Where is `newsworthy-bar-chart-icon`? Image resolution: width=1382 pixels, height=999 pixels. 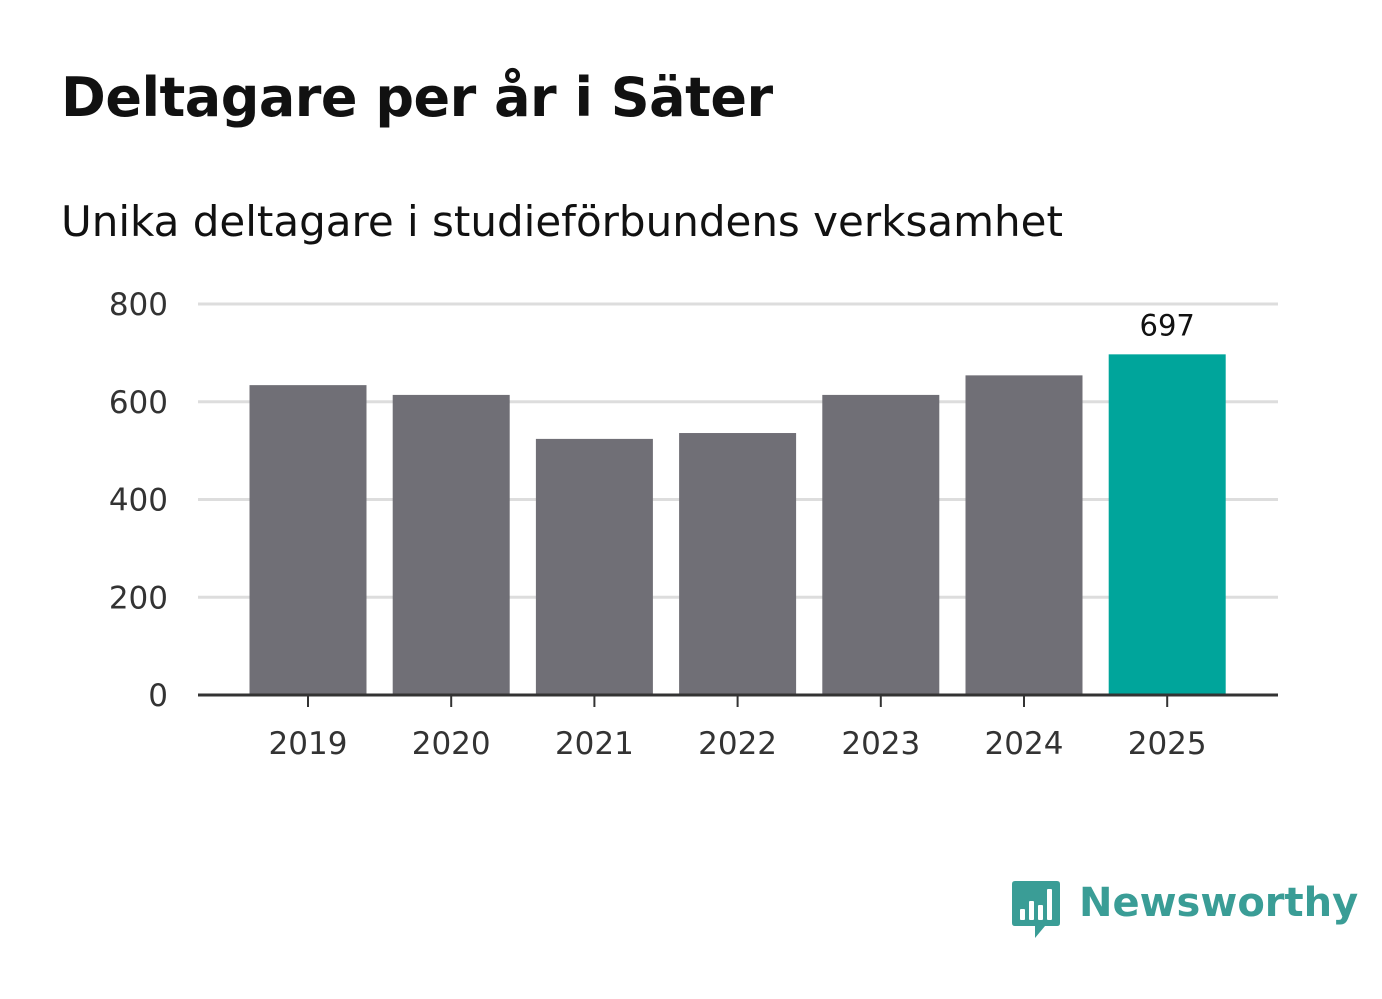
newsworthy-bar-chart-icon is located at coordinates (1036, 909).